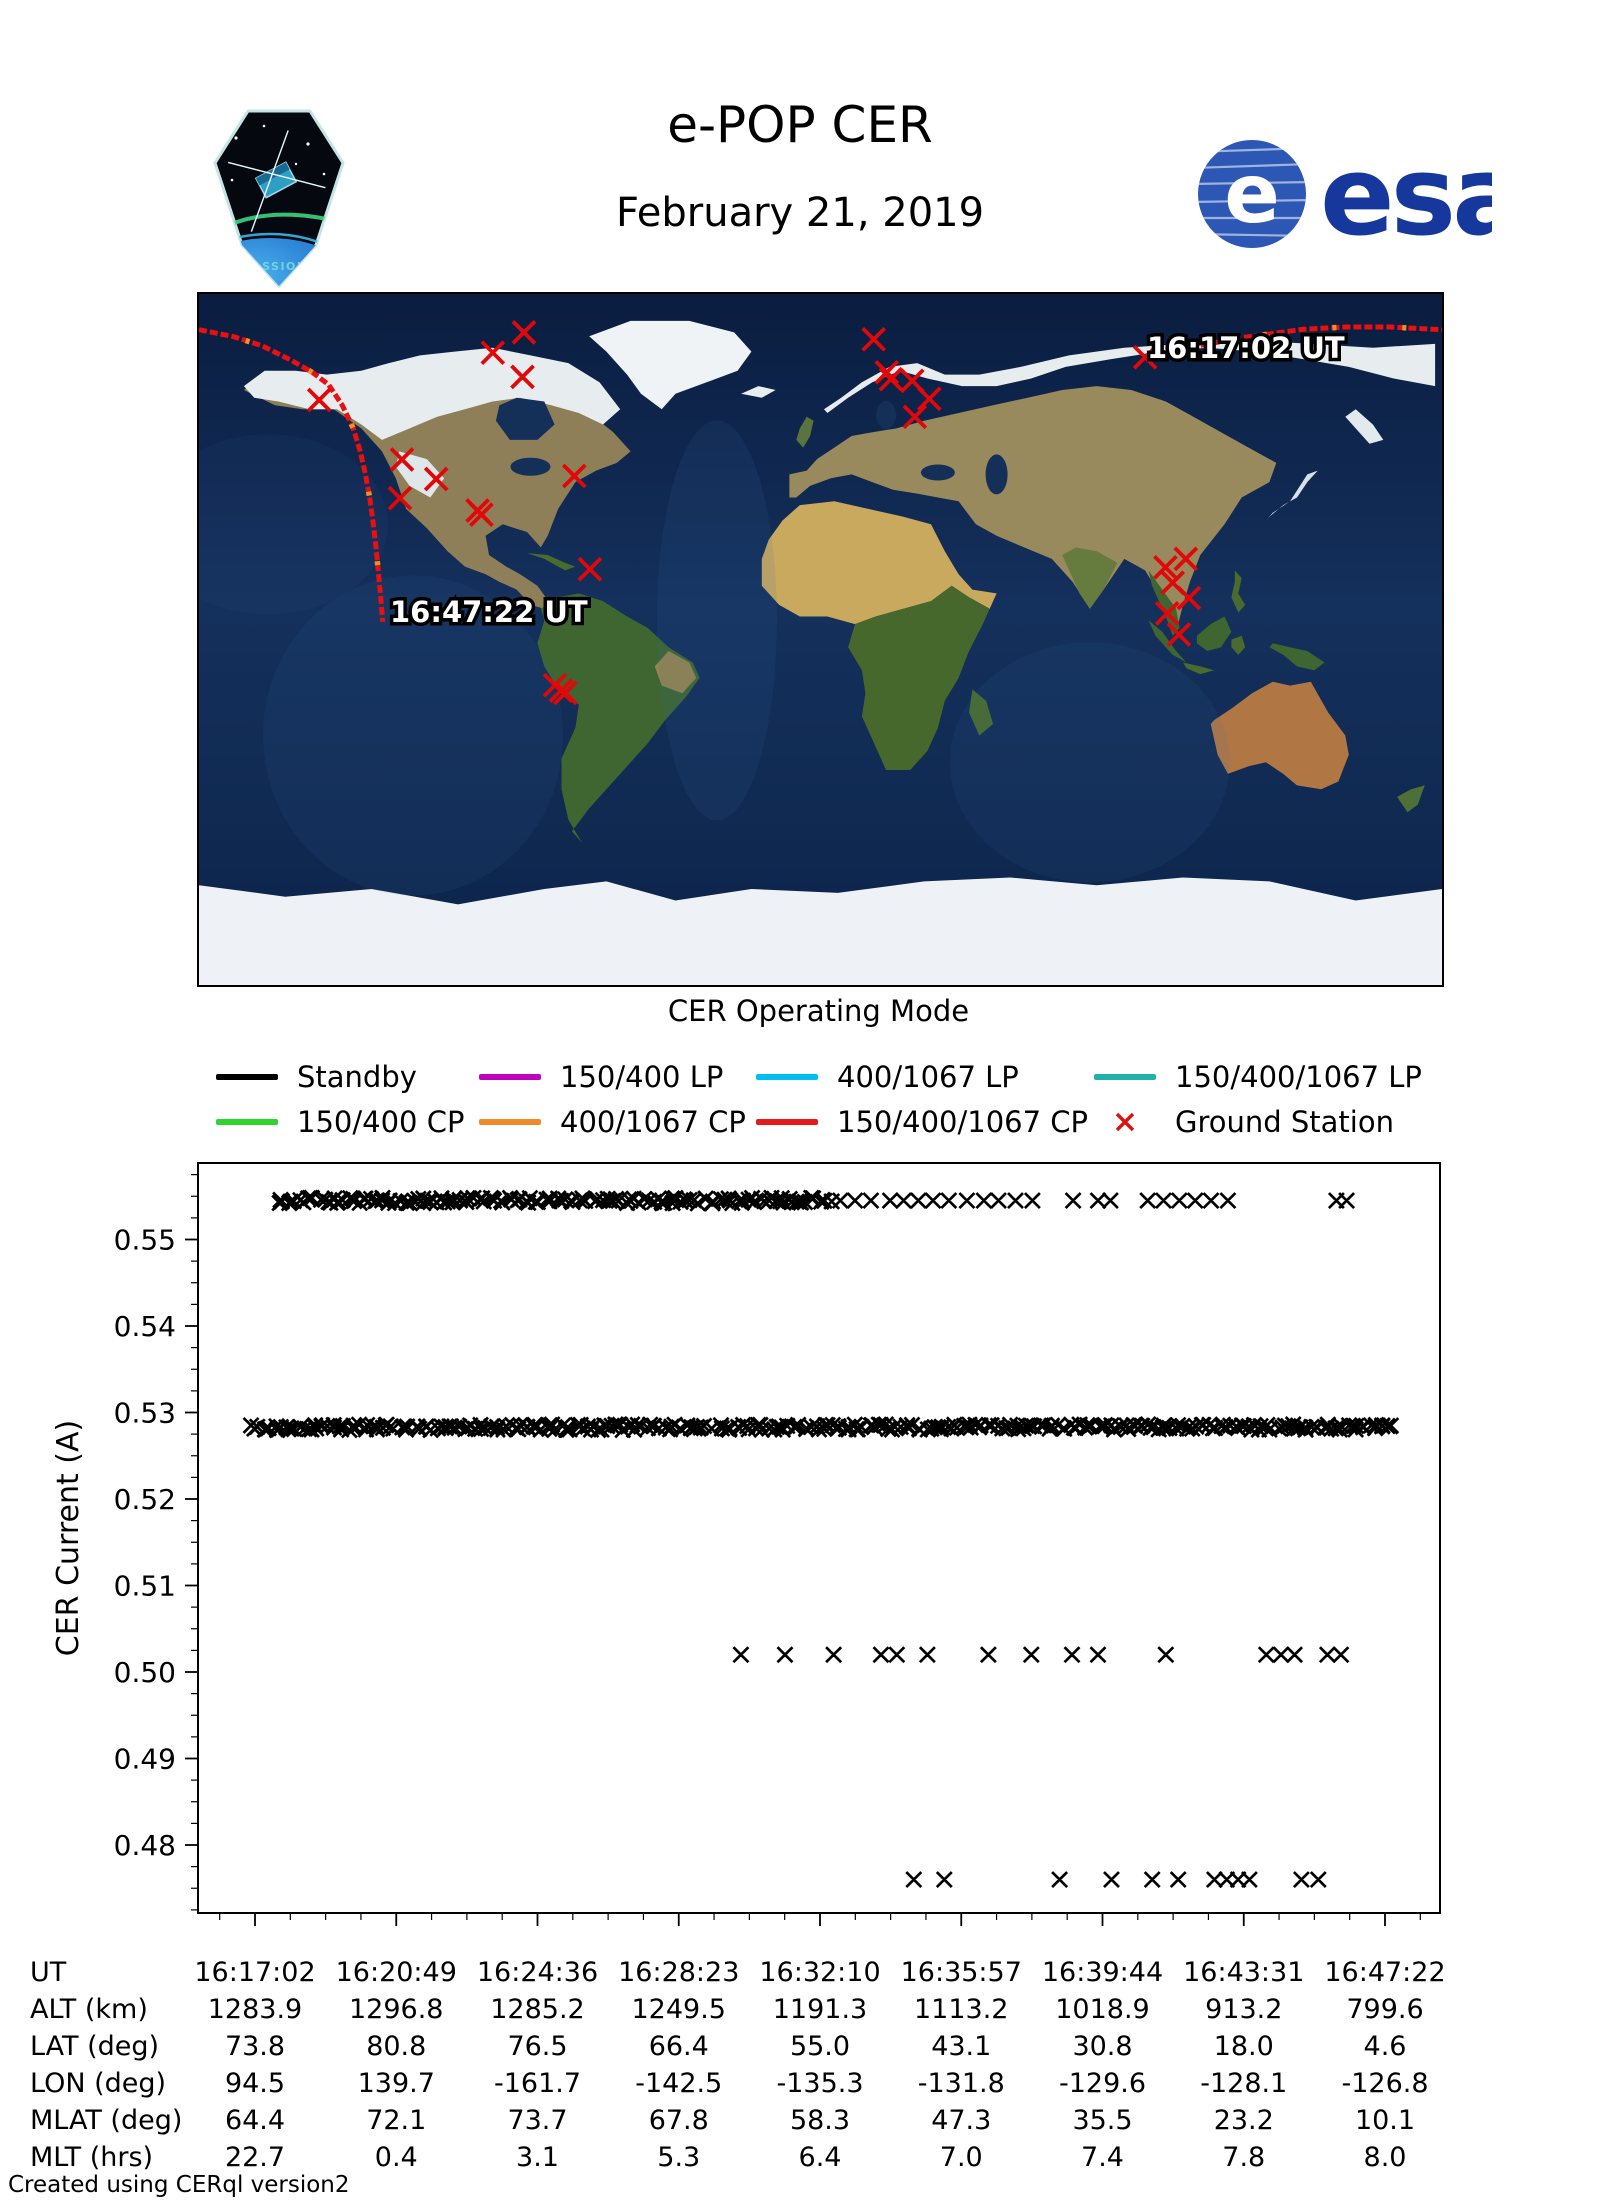 This screenshot has width=1600, height=2200. Describe the element at coordinates (961, 2083) in the screenshot. I see `table-cell: -131.8` at that location.